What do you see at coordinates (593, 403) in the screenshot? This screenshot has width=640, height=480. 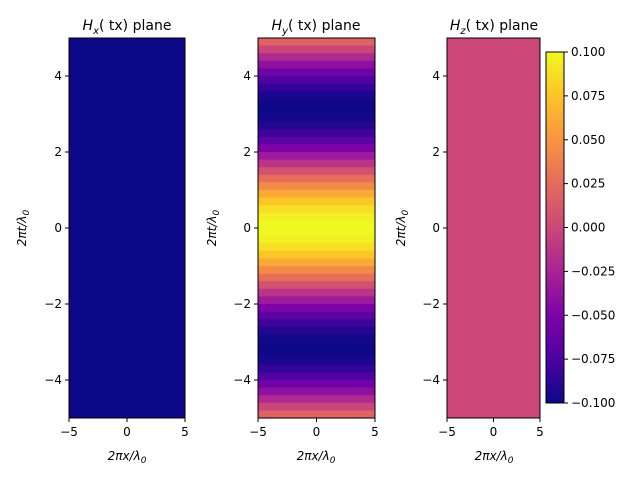 I see `colorbar-tick-label: −0.100` at bounding box center [593, 403].